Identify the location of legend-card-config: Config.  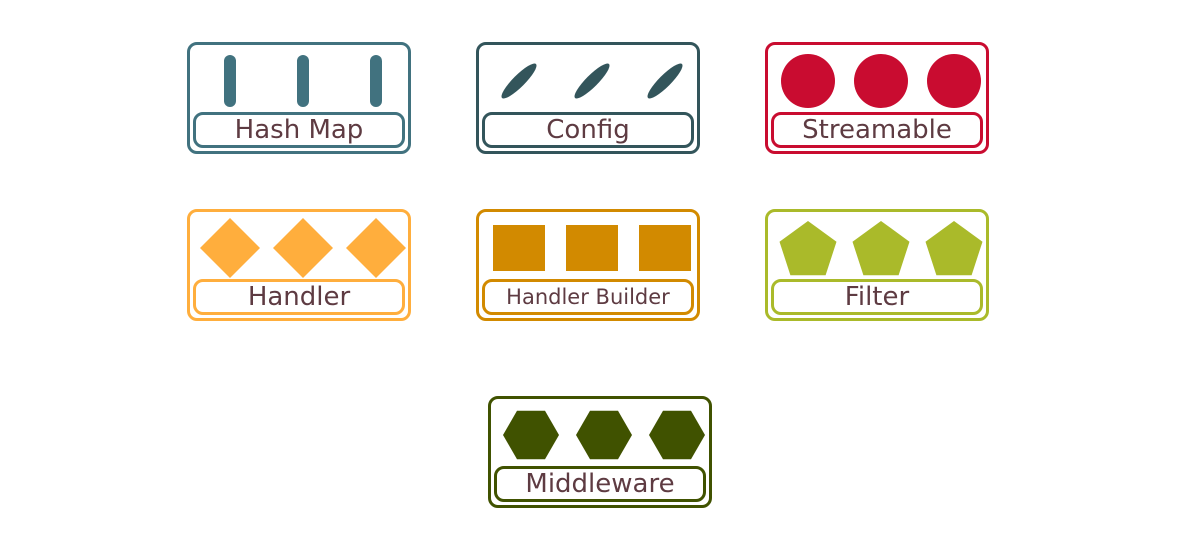
(588, 98).